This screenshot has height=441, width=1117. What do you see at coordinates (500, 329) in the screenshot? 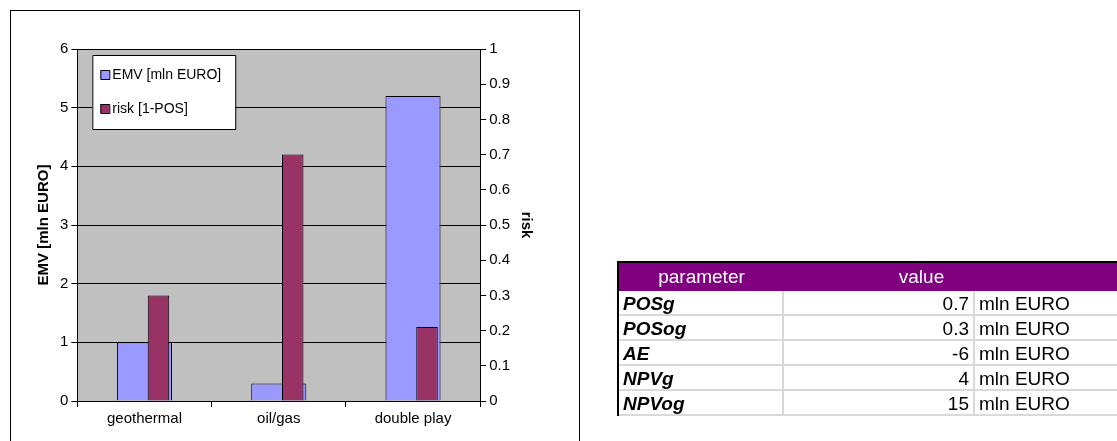
I see `y2-tick-label: 0.2` at bounding box center [500, 329].